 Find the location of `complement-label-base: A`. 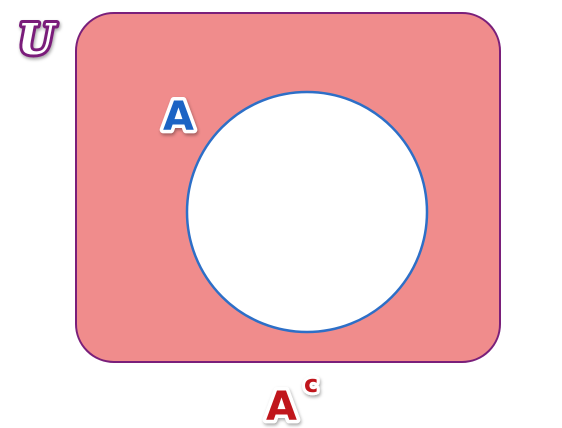

complement-label-base: A is located at coordinates (281, 406).